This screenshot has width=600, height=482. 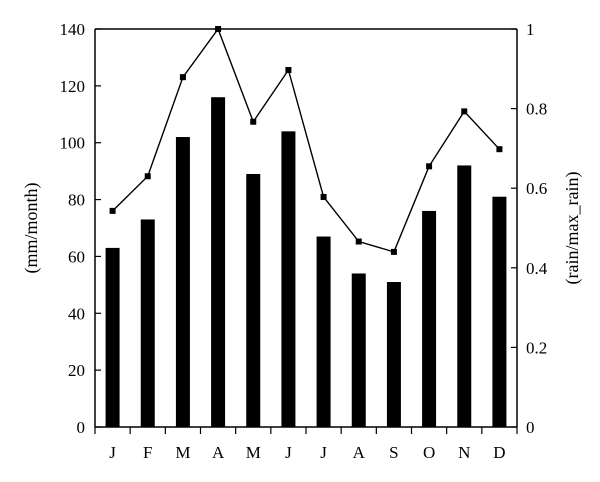 What do you see at coordinates (73, 143) in the screenshot?
I see `left-tick-label-5: 100` at bounding box center [73, 143].